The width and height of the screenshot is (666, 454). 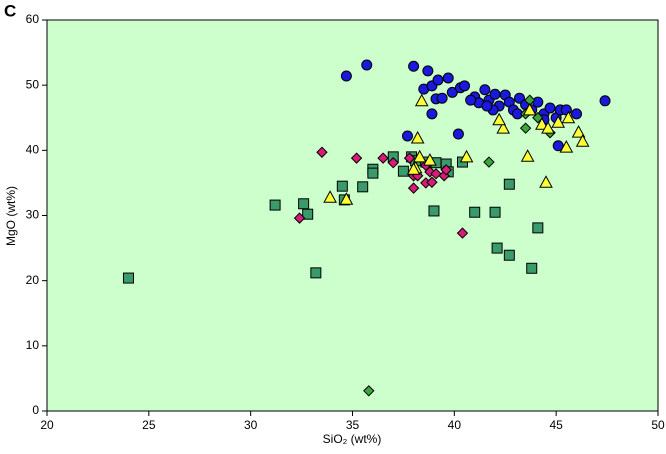 I want to click on y-tick-label: 60, so click(x=33, y=19).